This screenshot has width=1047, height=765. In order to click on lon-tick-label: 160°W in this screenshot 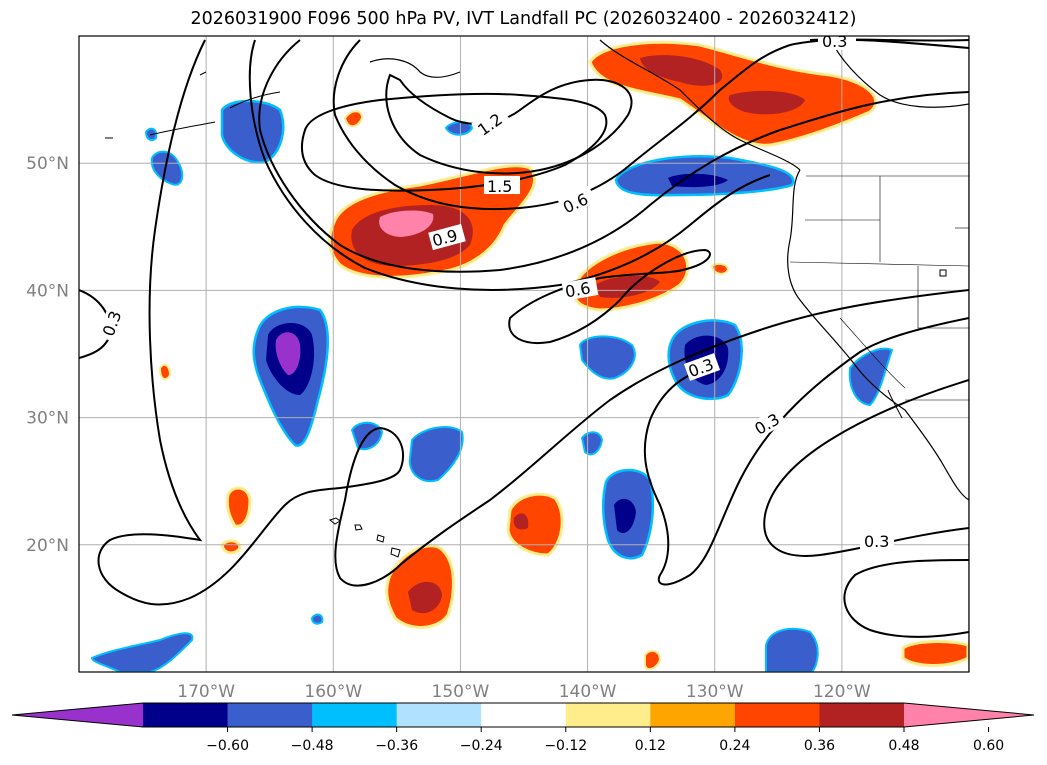, I will do `click(333, 692)`.